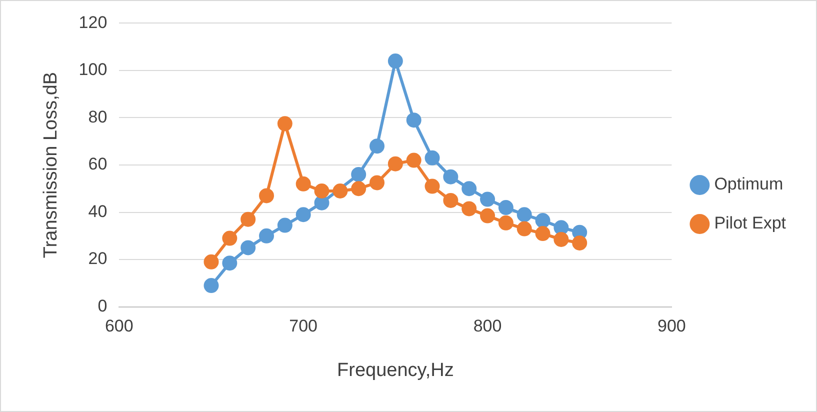 This screenshot has width=817, height=412. What do you see at coordinates (749, 184) in the screenshot?
I see `legend-label: Optimum` at bounding box center [749, 184].